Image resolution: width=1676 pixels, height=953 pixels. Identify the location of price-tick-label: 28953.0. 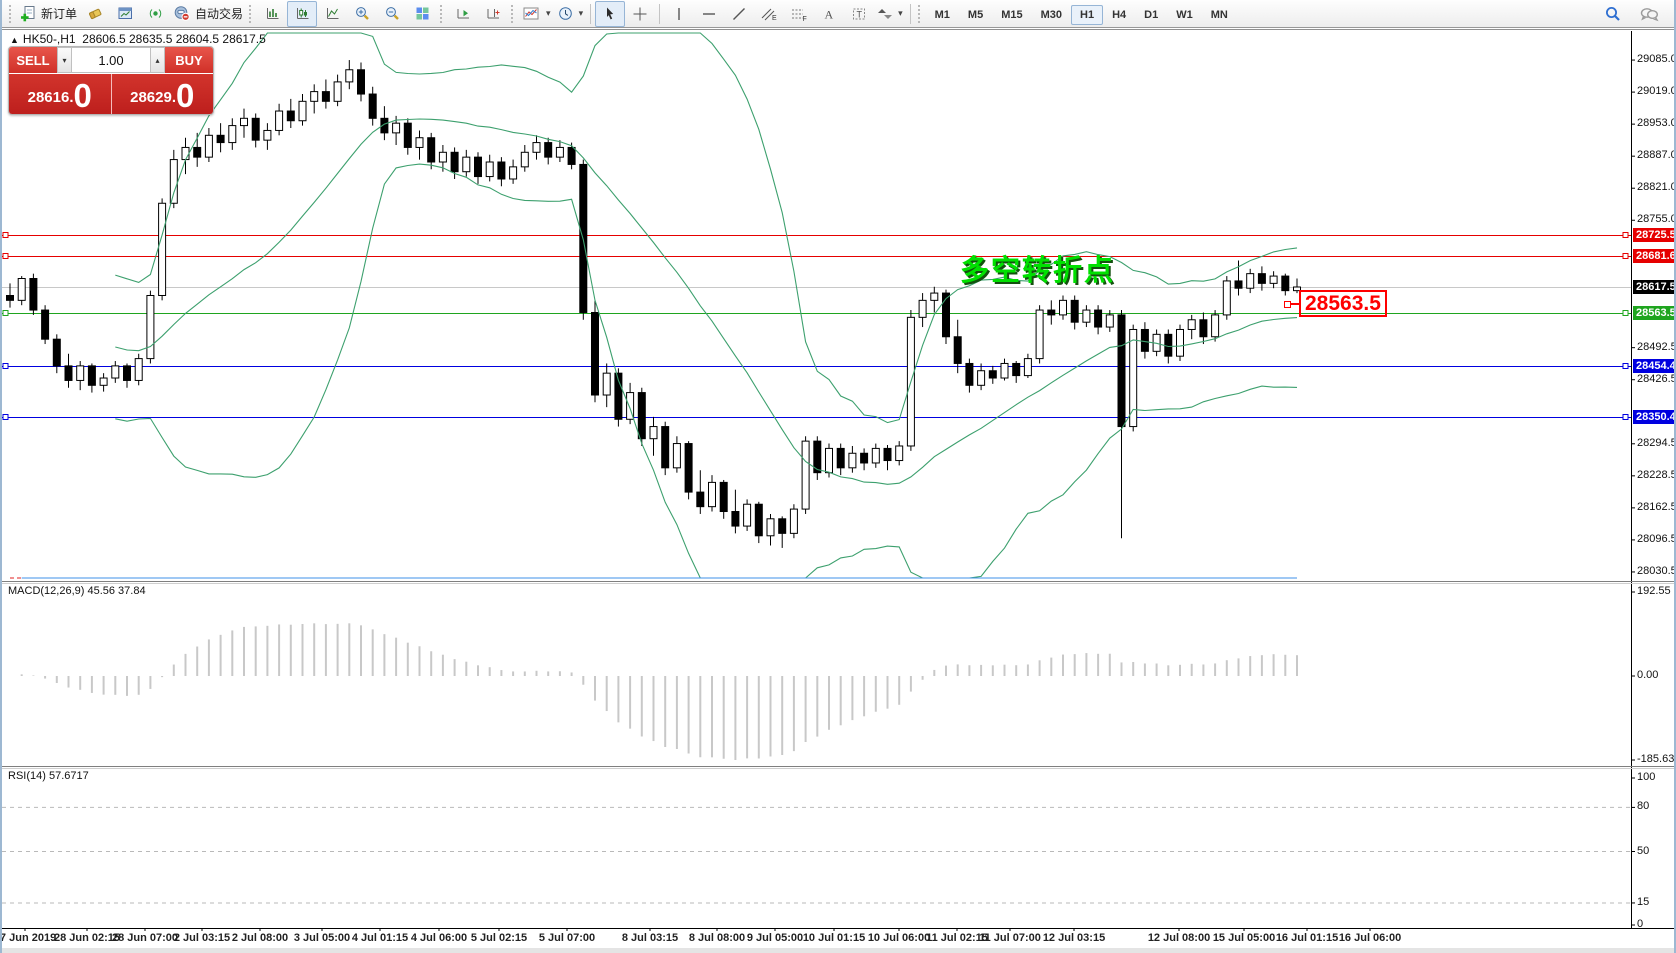
(1656, 123).